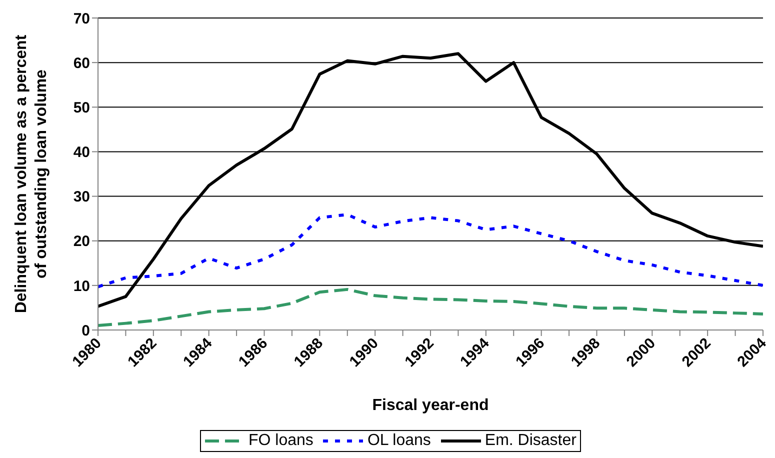 The height and width of the screenshot is (458, 775). I want to click on legend-label: FO loans, so click(281, 441).